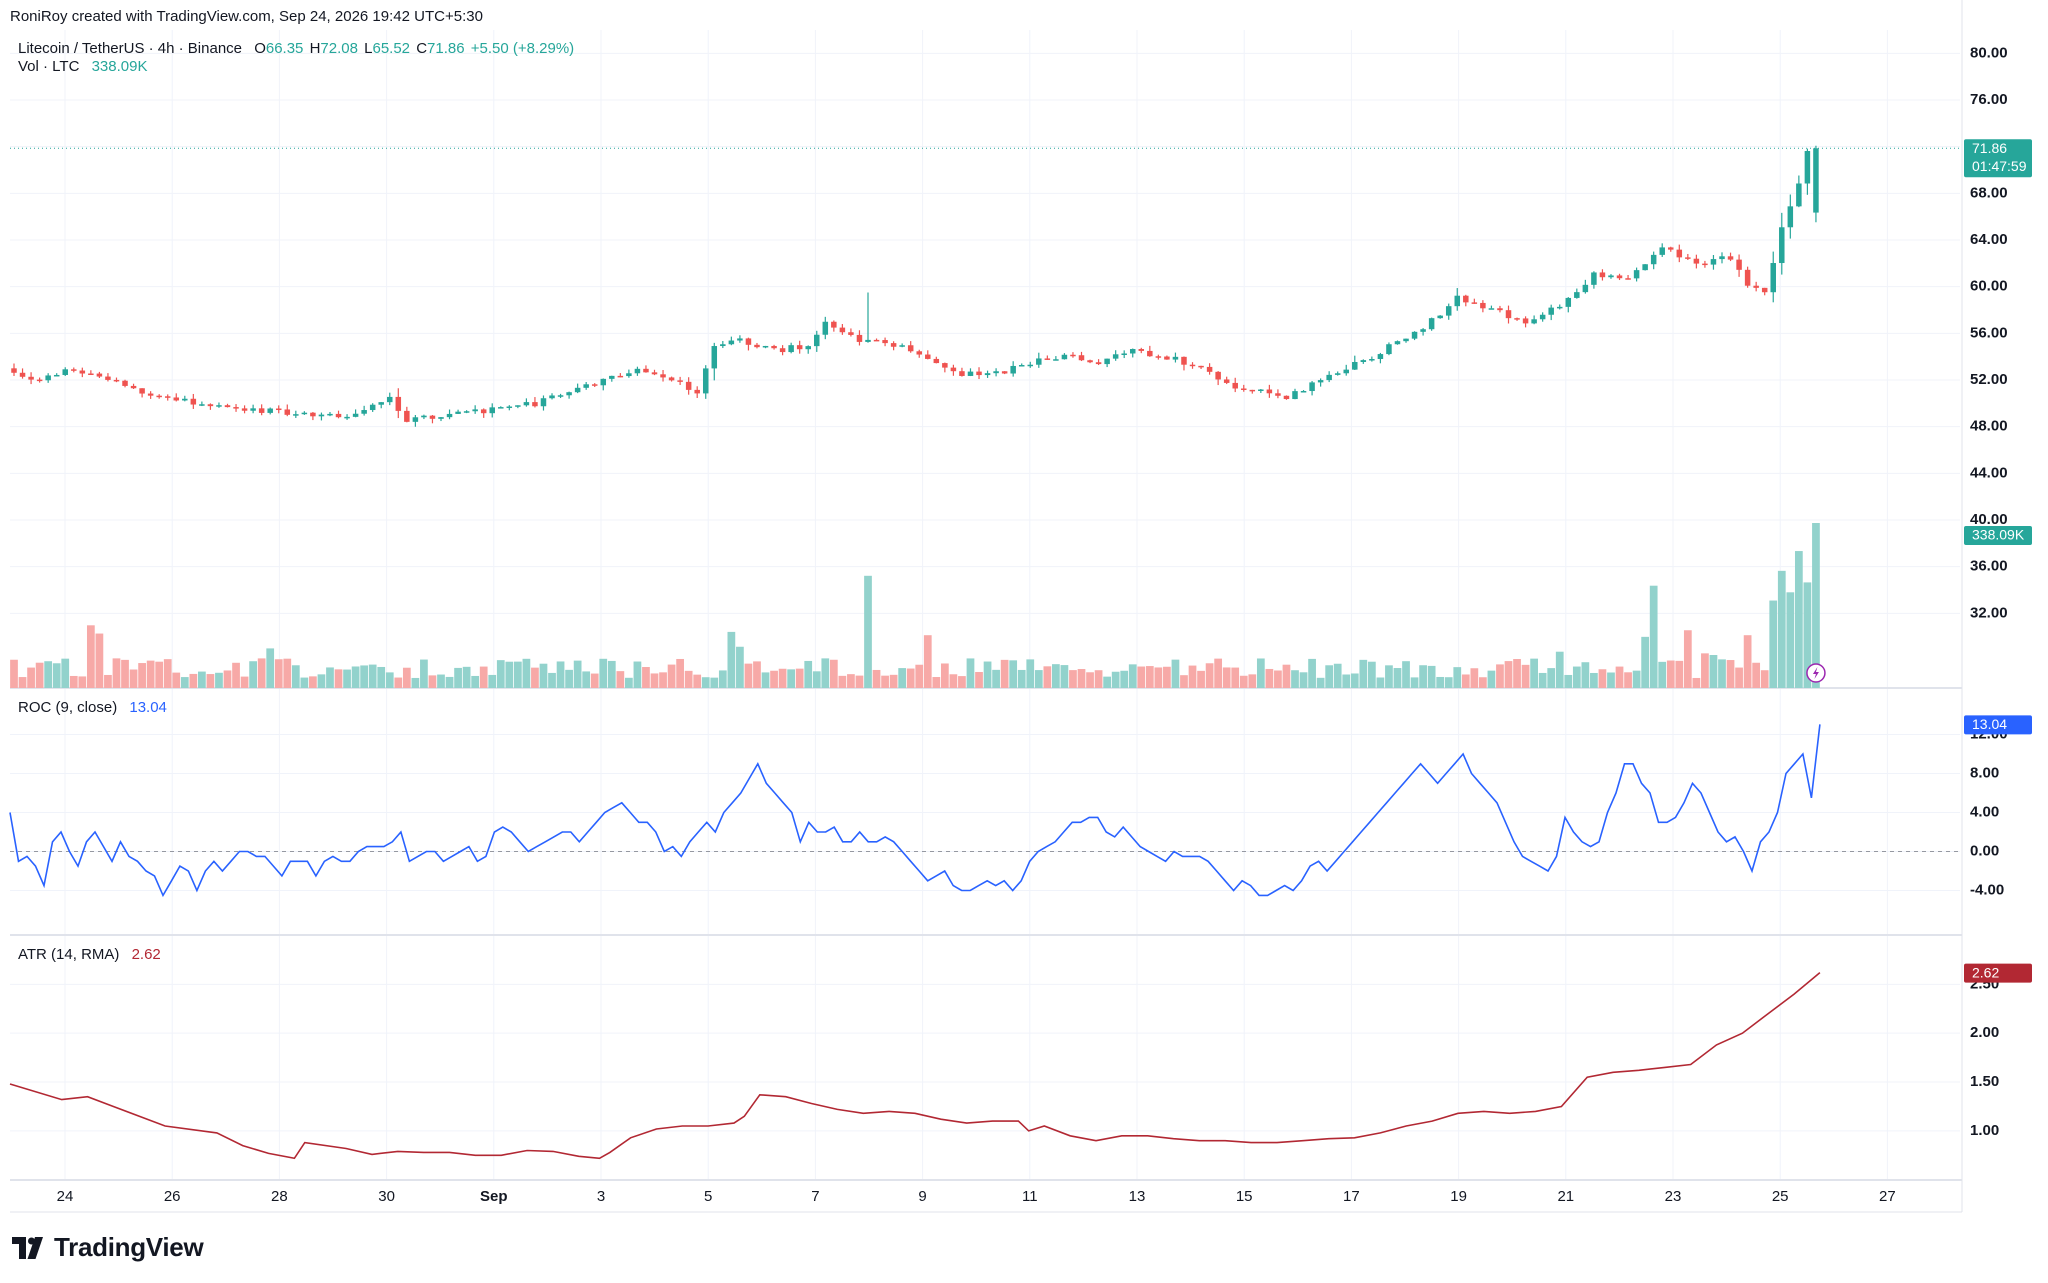 The width and height of the screenshot is (2048, 1283). What do you see at coordinates (1998, 725) in the screenshot?
I see `roc-badge-bg` at bounding box center [1998, 725].